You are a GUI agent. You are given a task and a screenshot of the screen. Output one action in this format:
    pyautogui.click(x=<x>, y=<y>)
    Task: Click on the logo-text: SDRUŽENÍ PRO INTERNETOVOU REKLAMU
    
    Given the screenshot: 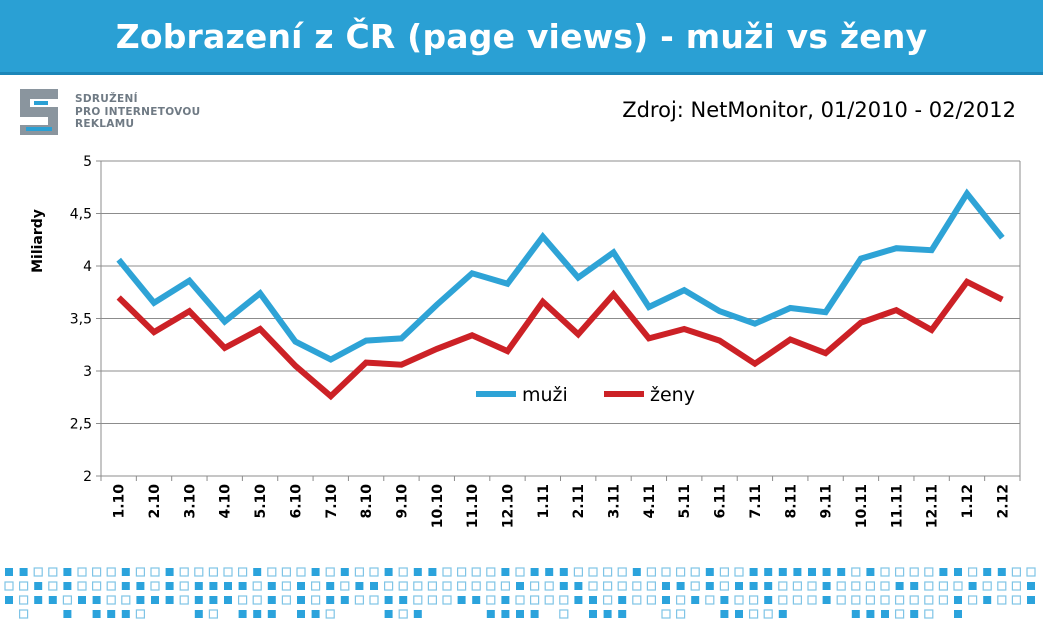 What is the action you would take?
    pyautogui.click(x=137, y=112)
    